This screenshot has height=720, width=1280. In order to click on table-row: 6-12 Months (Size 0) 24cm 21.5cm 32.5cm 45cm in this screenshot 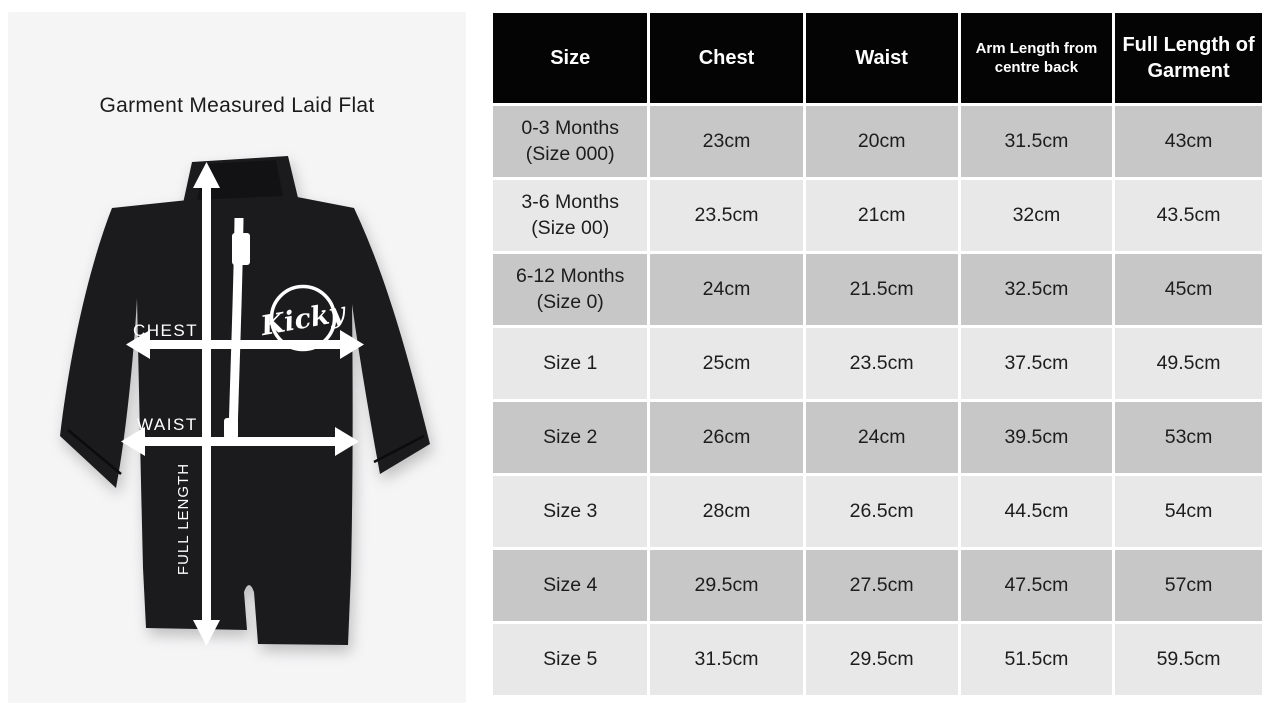, I will do `click(877, 289)`.